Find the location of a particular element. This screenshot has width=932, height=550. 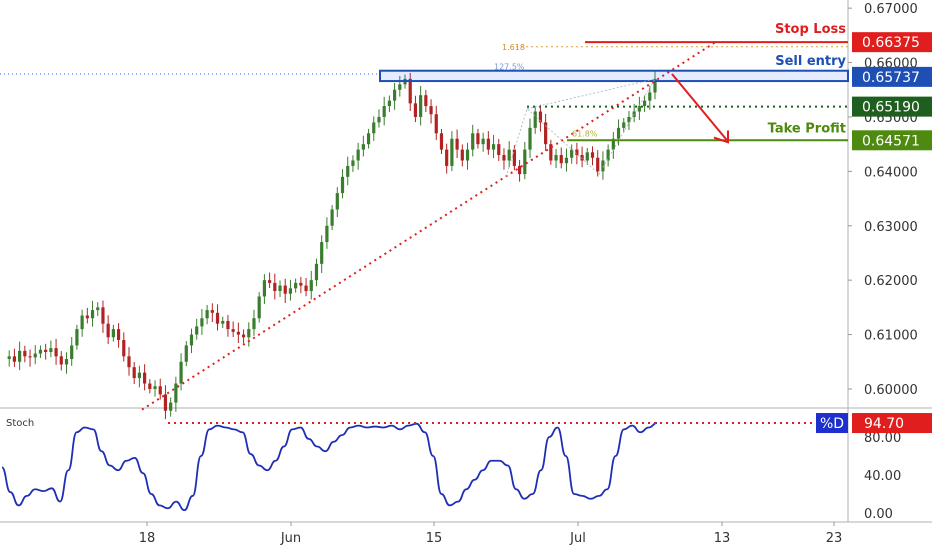

harmonic-pattern-diagonal is located at coordinates (591, 94).